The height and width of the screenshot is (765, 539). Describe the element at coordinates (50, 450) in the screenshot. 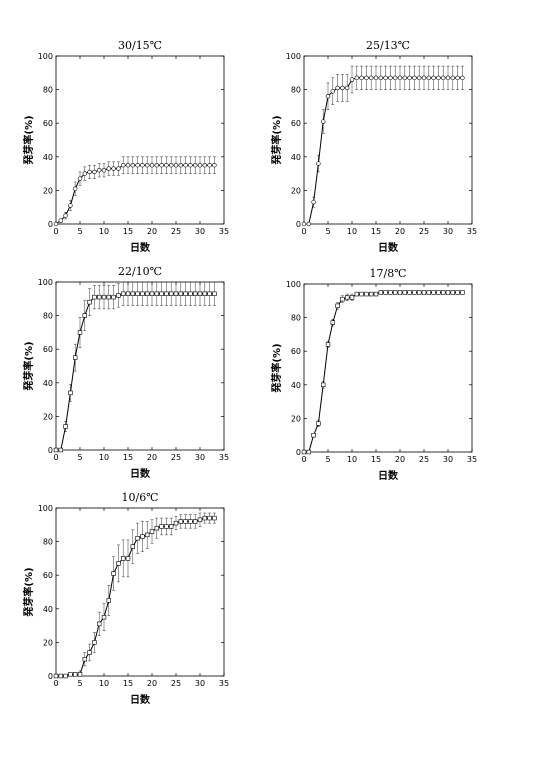

I see `y-tick-label: 0` at that location.